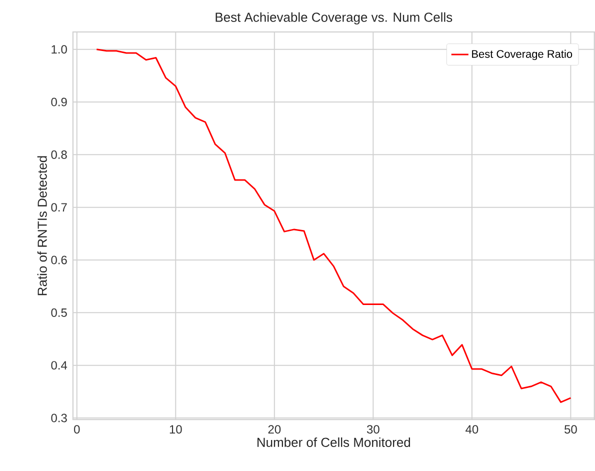 Image resolution: width=595 pixels, height=471 pixels. What do you see at coordinates (176, 429) in the screenshot?
I see `x-tick-label: 10` at bounding box center [176, 429].